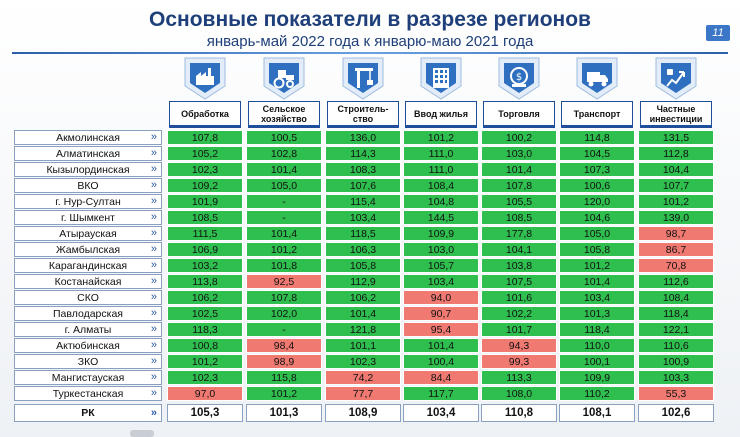  I want to click on table-cell: 118,3, so click(205, 329).